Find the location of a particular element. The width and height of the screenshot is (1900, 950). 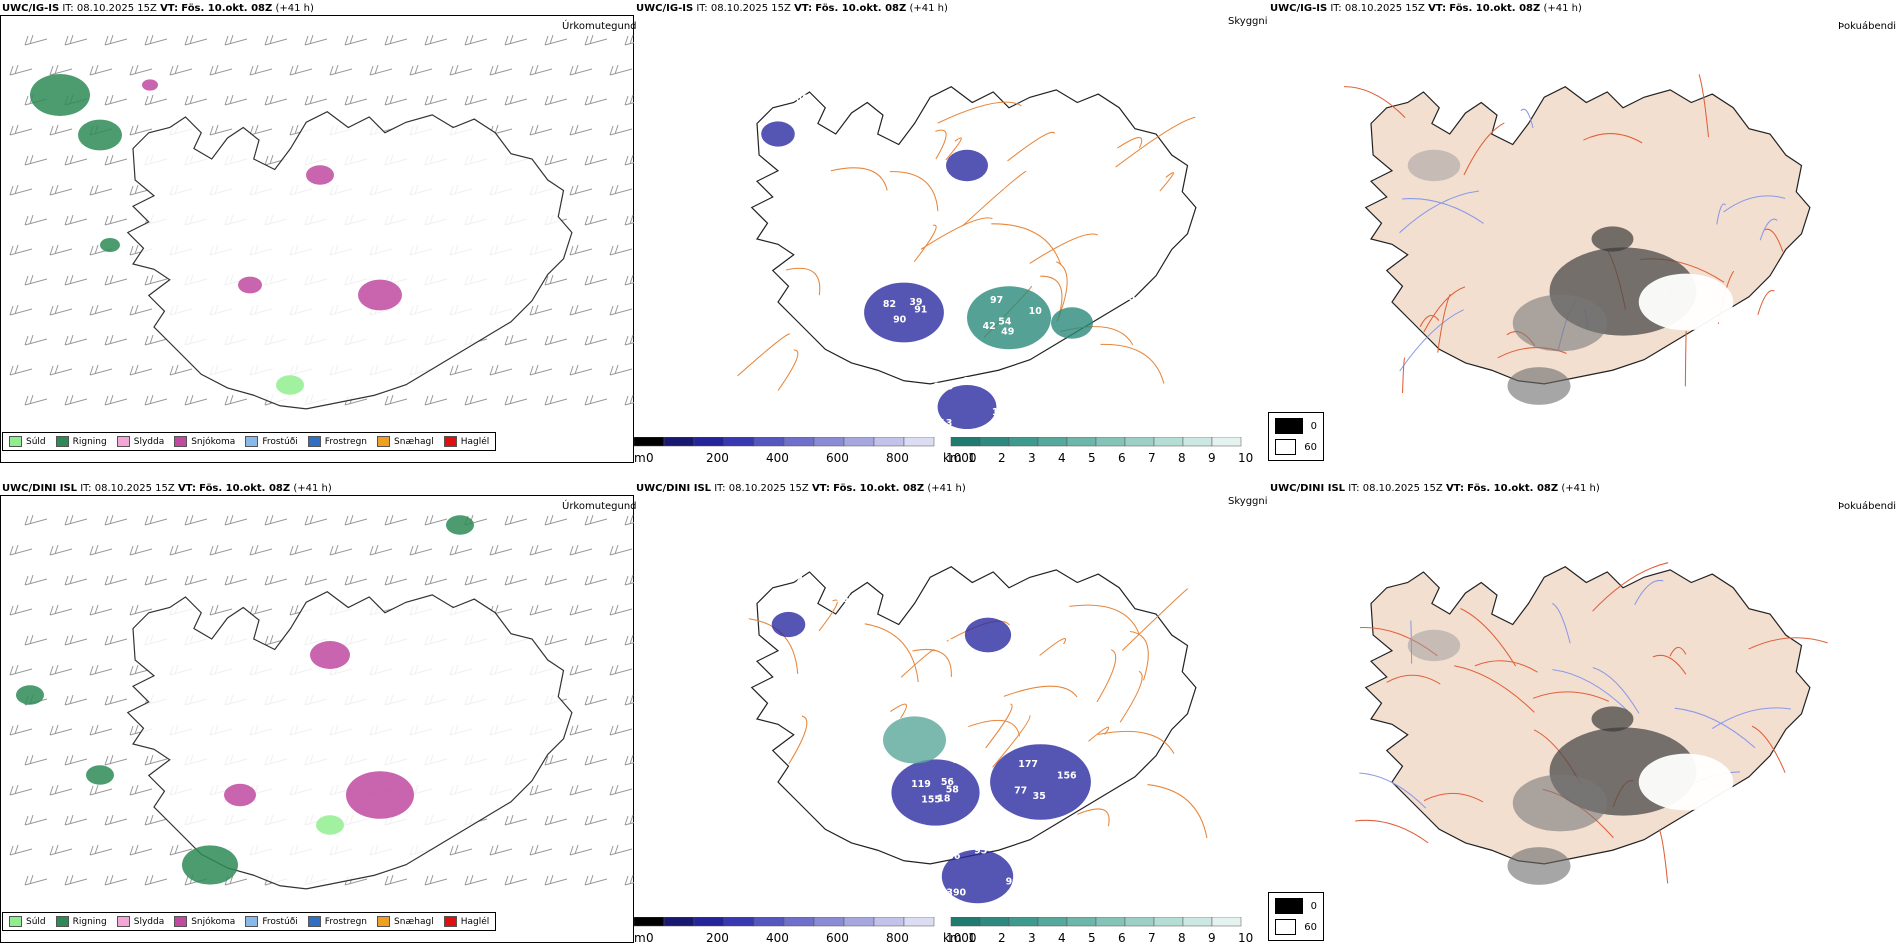

legend-item: Rigning is located at coordinates (81, 921).